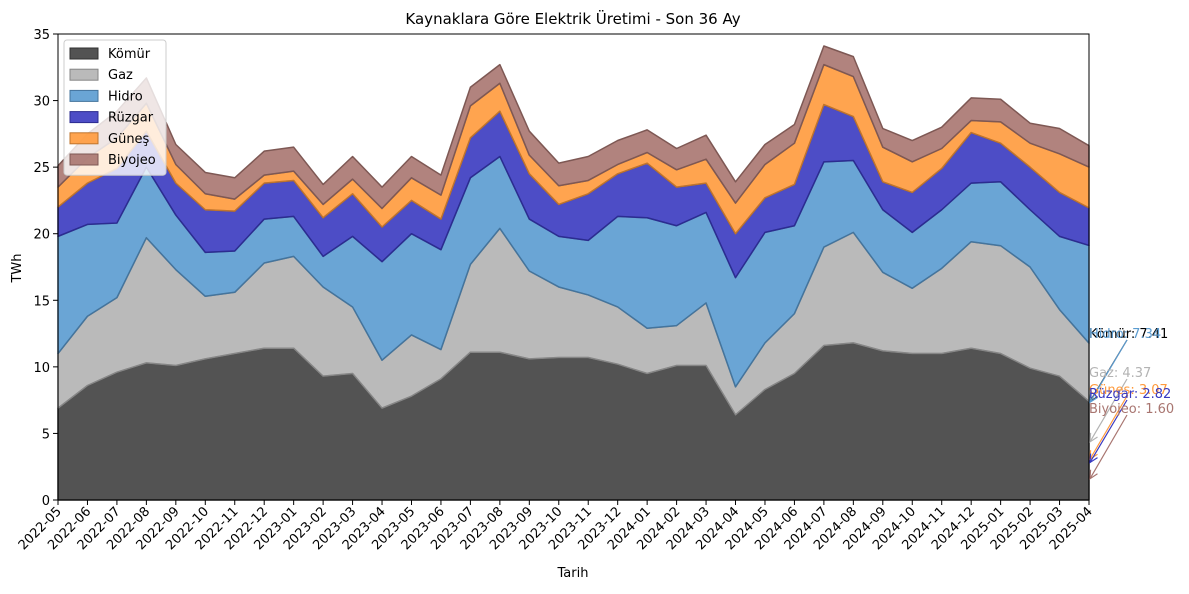  Describe the element at coordinates (46, 434) in the screenshot. I see `y-tick-label: 5` at that location.